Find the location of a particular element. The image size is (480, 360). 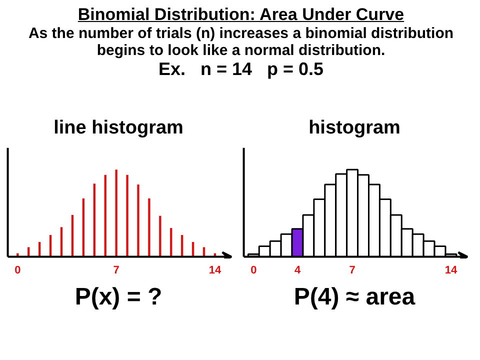

text: Binomial Distribution: Area Under Curve is located at coordinates (241, 15).